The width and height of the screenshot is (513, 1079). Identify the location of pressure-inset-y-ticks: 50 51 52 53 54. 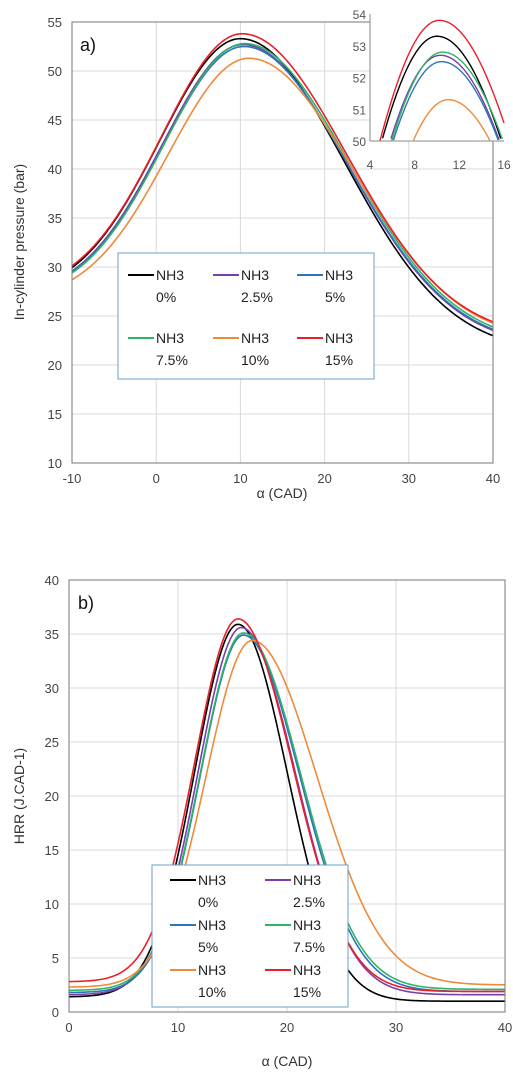
(360, 78).